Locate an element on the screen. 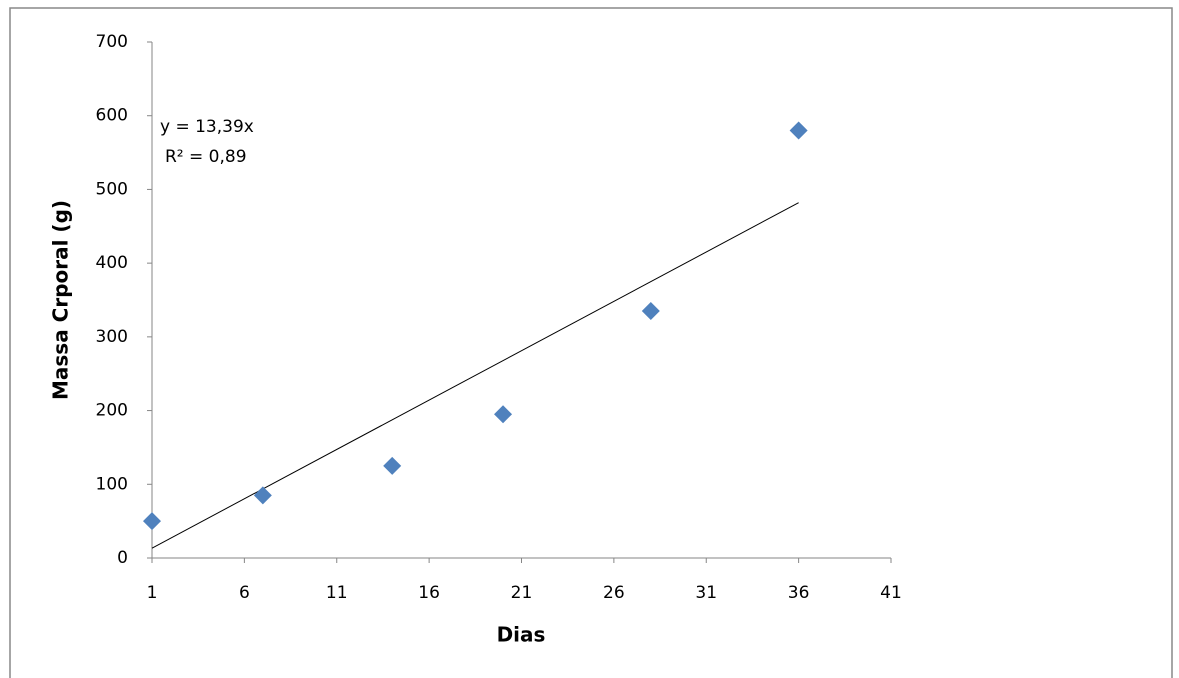 The height and width of the screenshot is (678, 1179). x-tick-label: 11 is located at coordinates (337, 593).